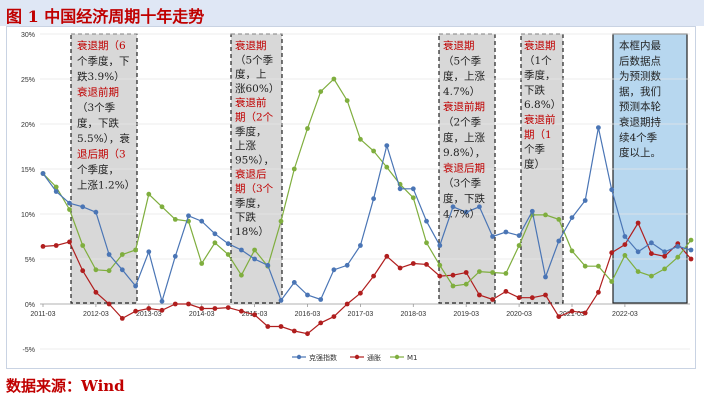 The height and width of the screenshot is (403, 704). I want to click on annotation-text-2: 18%）, so click(252, 232).